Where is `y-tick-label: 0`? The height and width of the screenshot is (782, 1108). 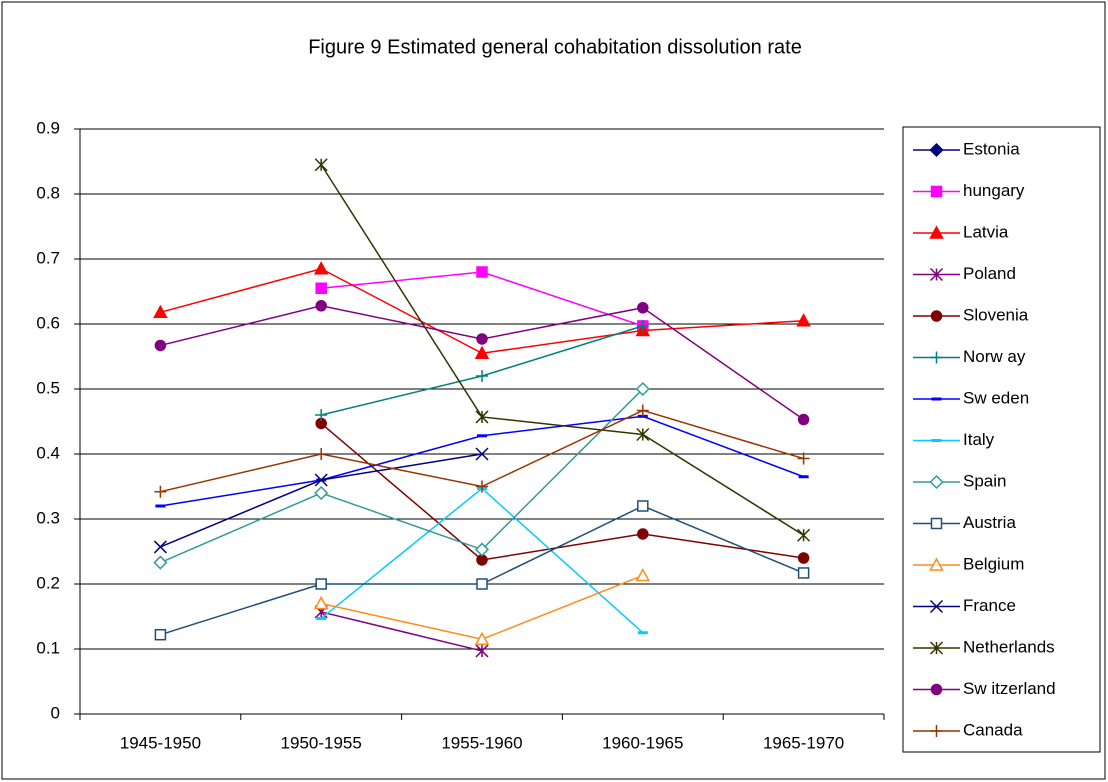 y-tick-label: 0 is located at coordinates (55, 712).